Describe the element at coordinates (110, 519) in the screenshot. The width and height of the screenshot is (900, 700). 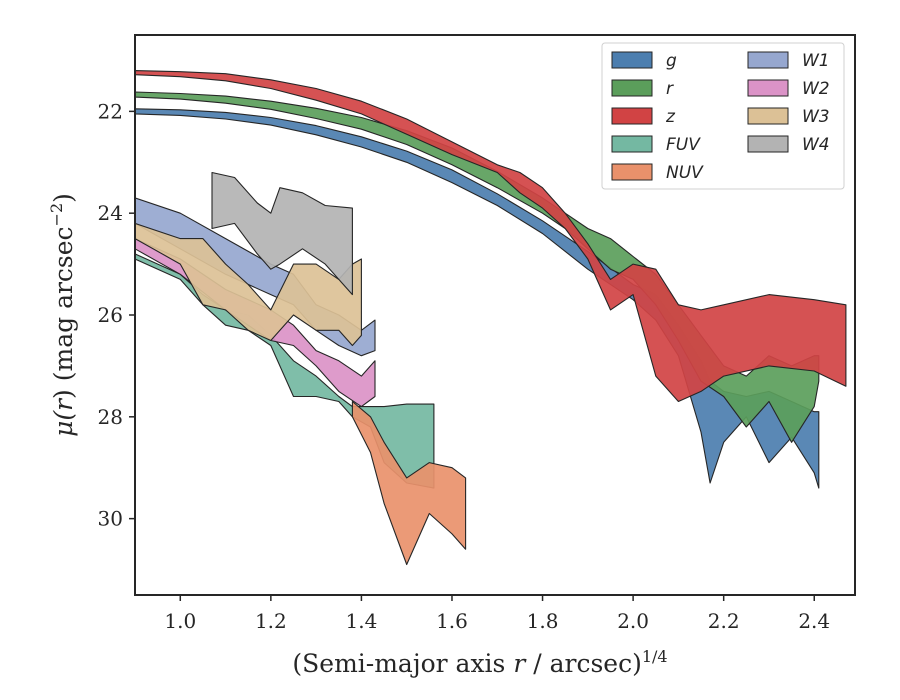
I see `y-tick-label: 30` at that location.